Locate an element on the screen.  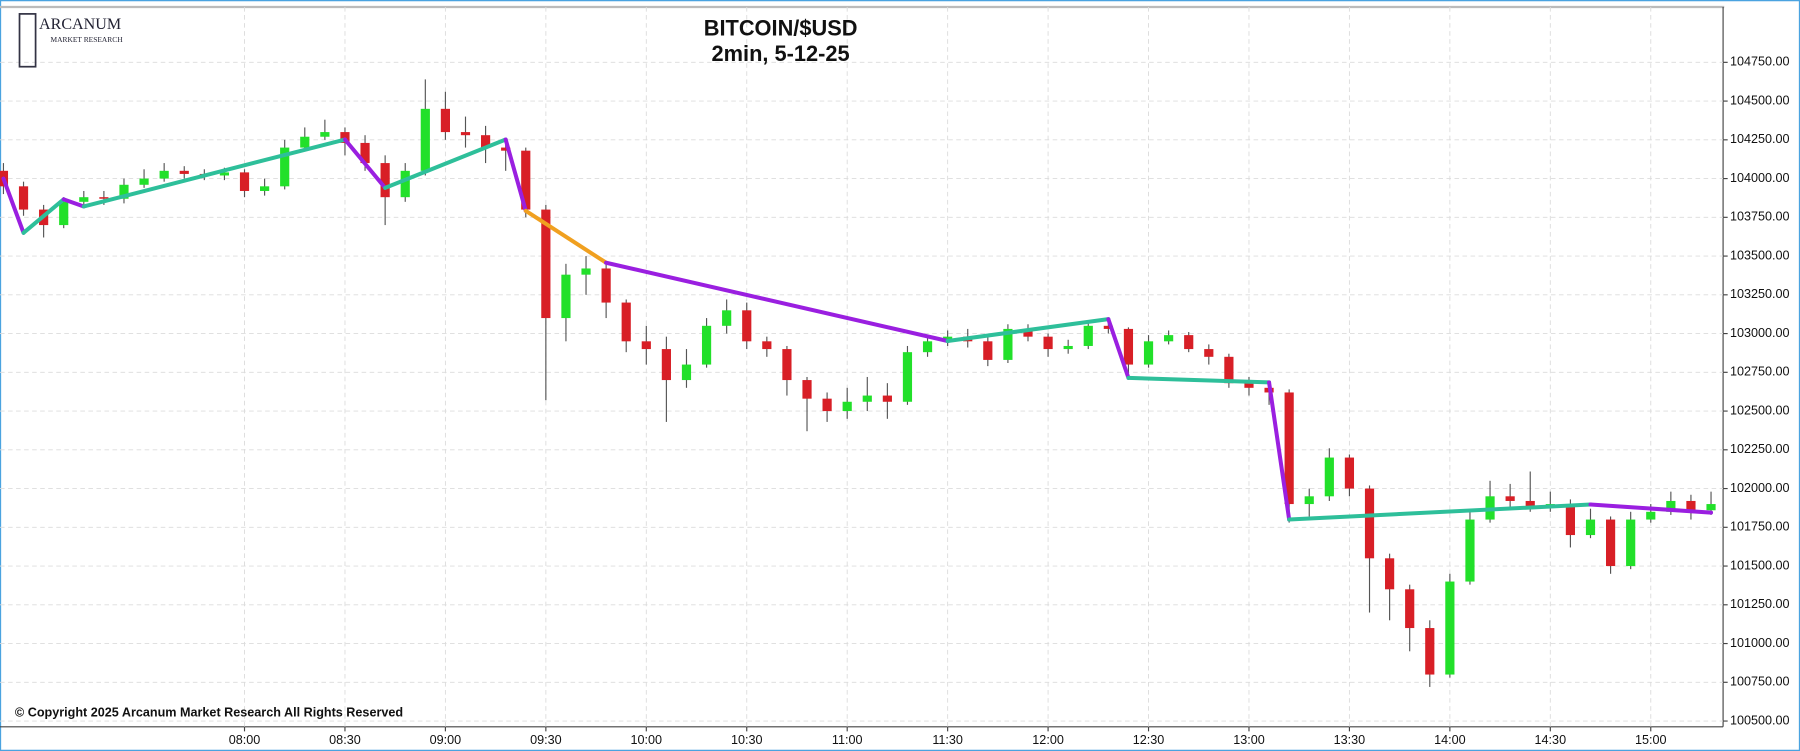
x-tick-label: 12:30 is located at coordinates (1149, 740).